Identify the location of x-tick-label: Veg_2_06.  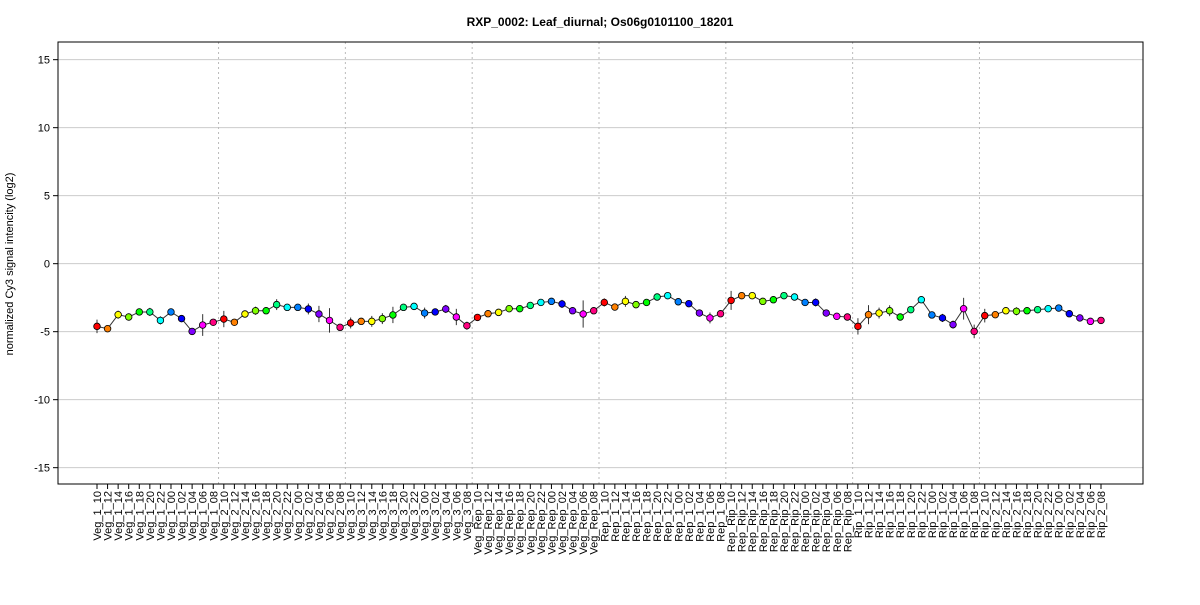
(331, 516).